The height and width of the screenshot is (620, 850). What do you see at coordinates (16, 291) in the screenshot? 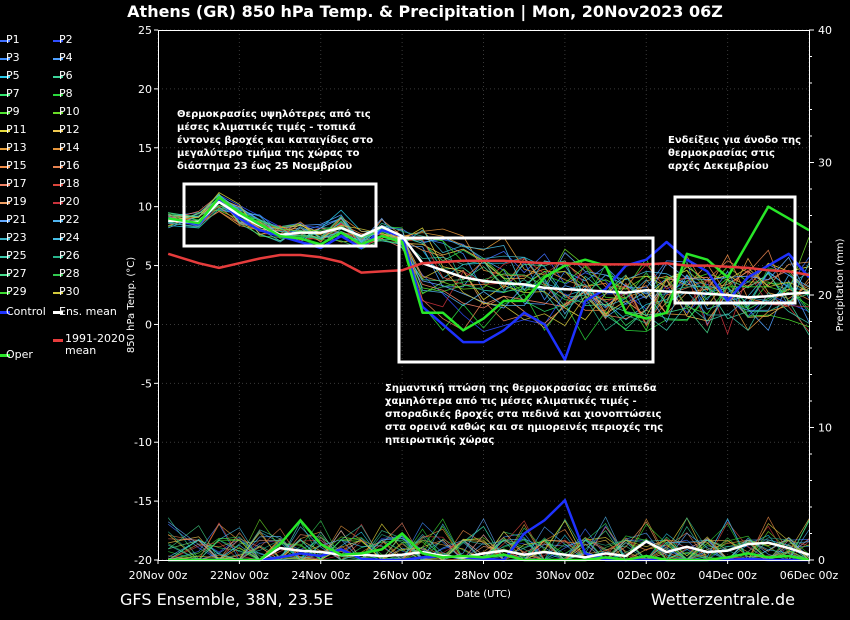
I see `legend-label: P29` at bounding box center [16, 291].